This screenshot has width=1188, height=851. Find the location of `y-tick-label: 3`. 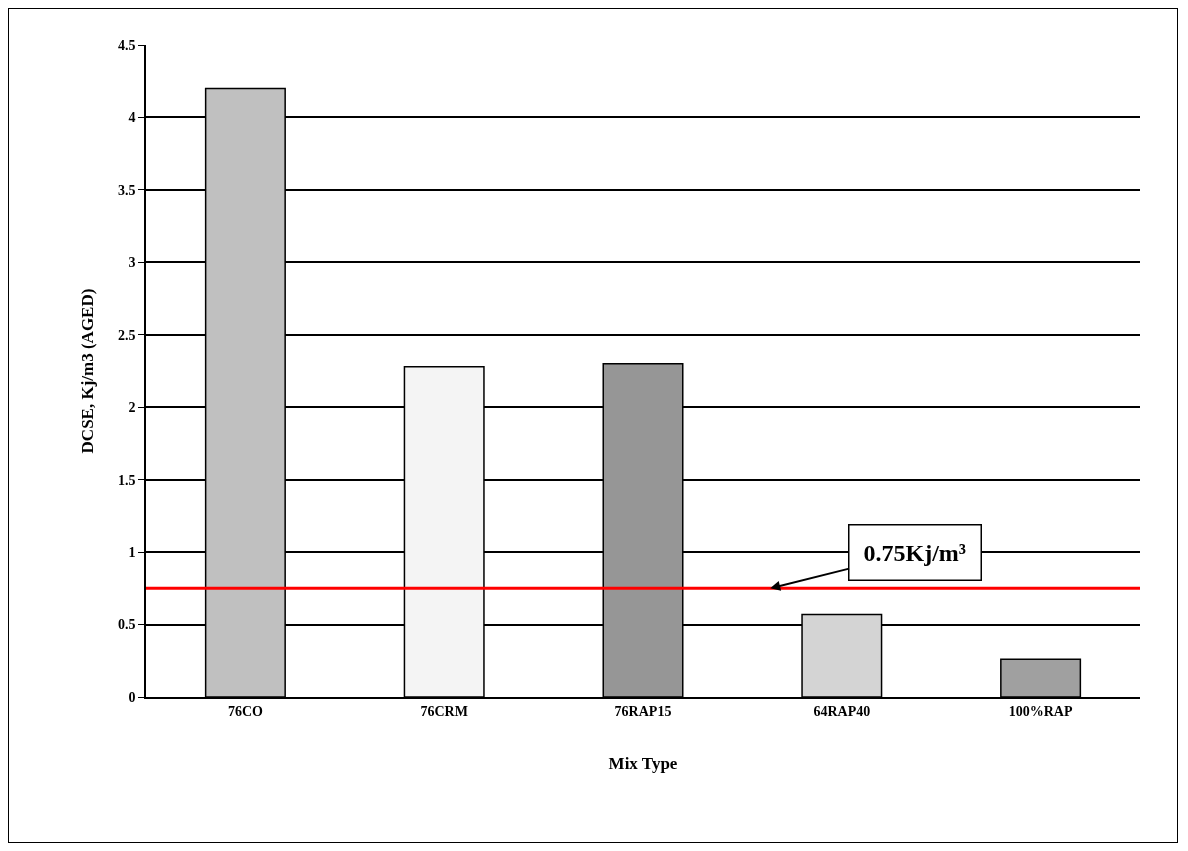

y-tick-label: 3 is located at coordinates (132, 263).